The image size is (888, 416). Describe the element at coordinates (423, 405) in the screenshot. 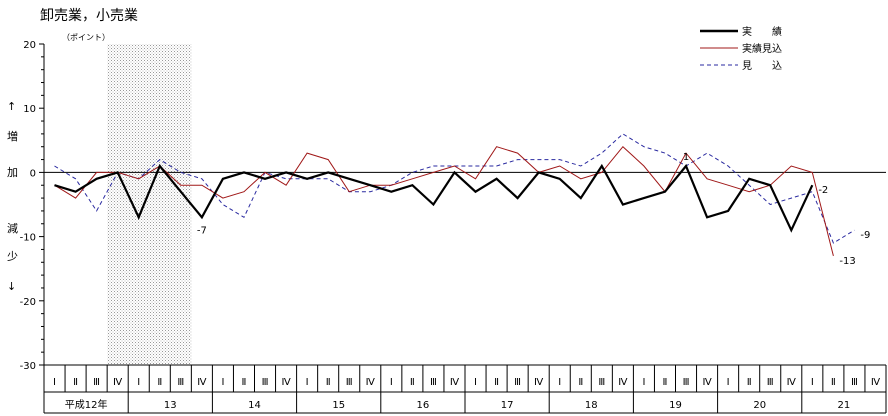

I see `x-year-label: 16` at that location.